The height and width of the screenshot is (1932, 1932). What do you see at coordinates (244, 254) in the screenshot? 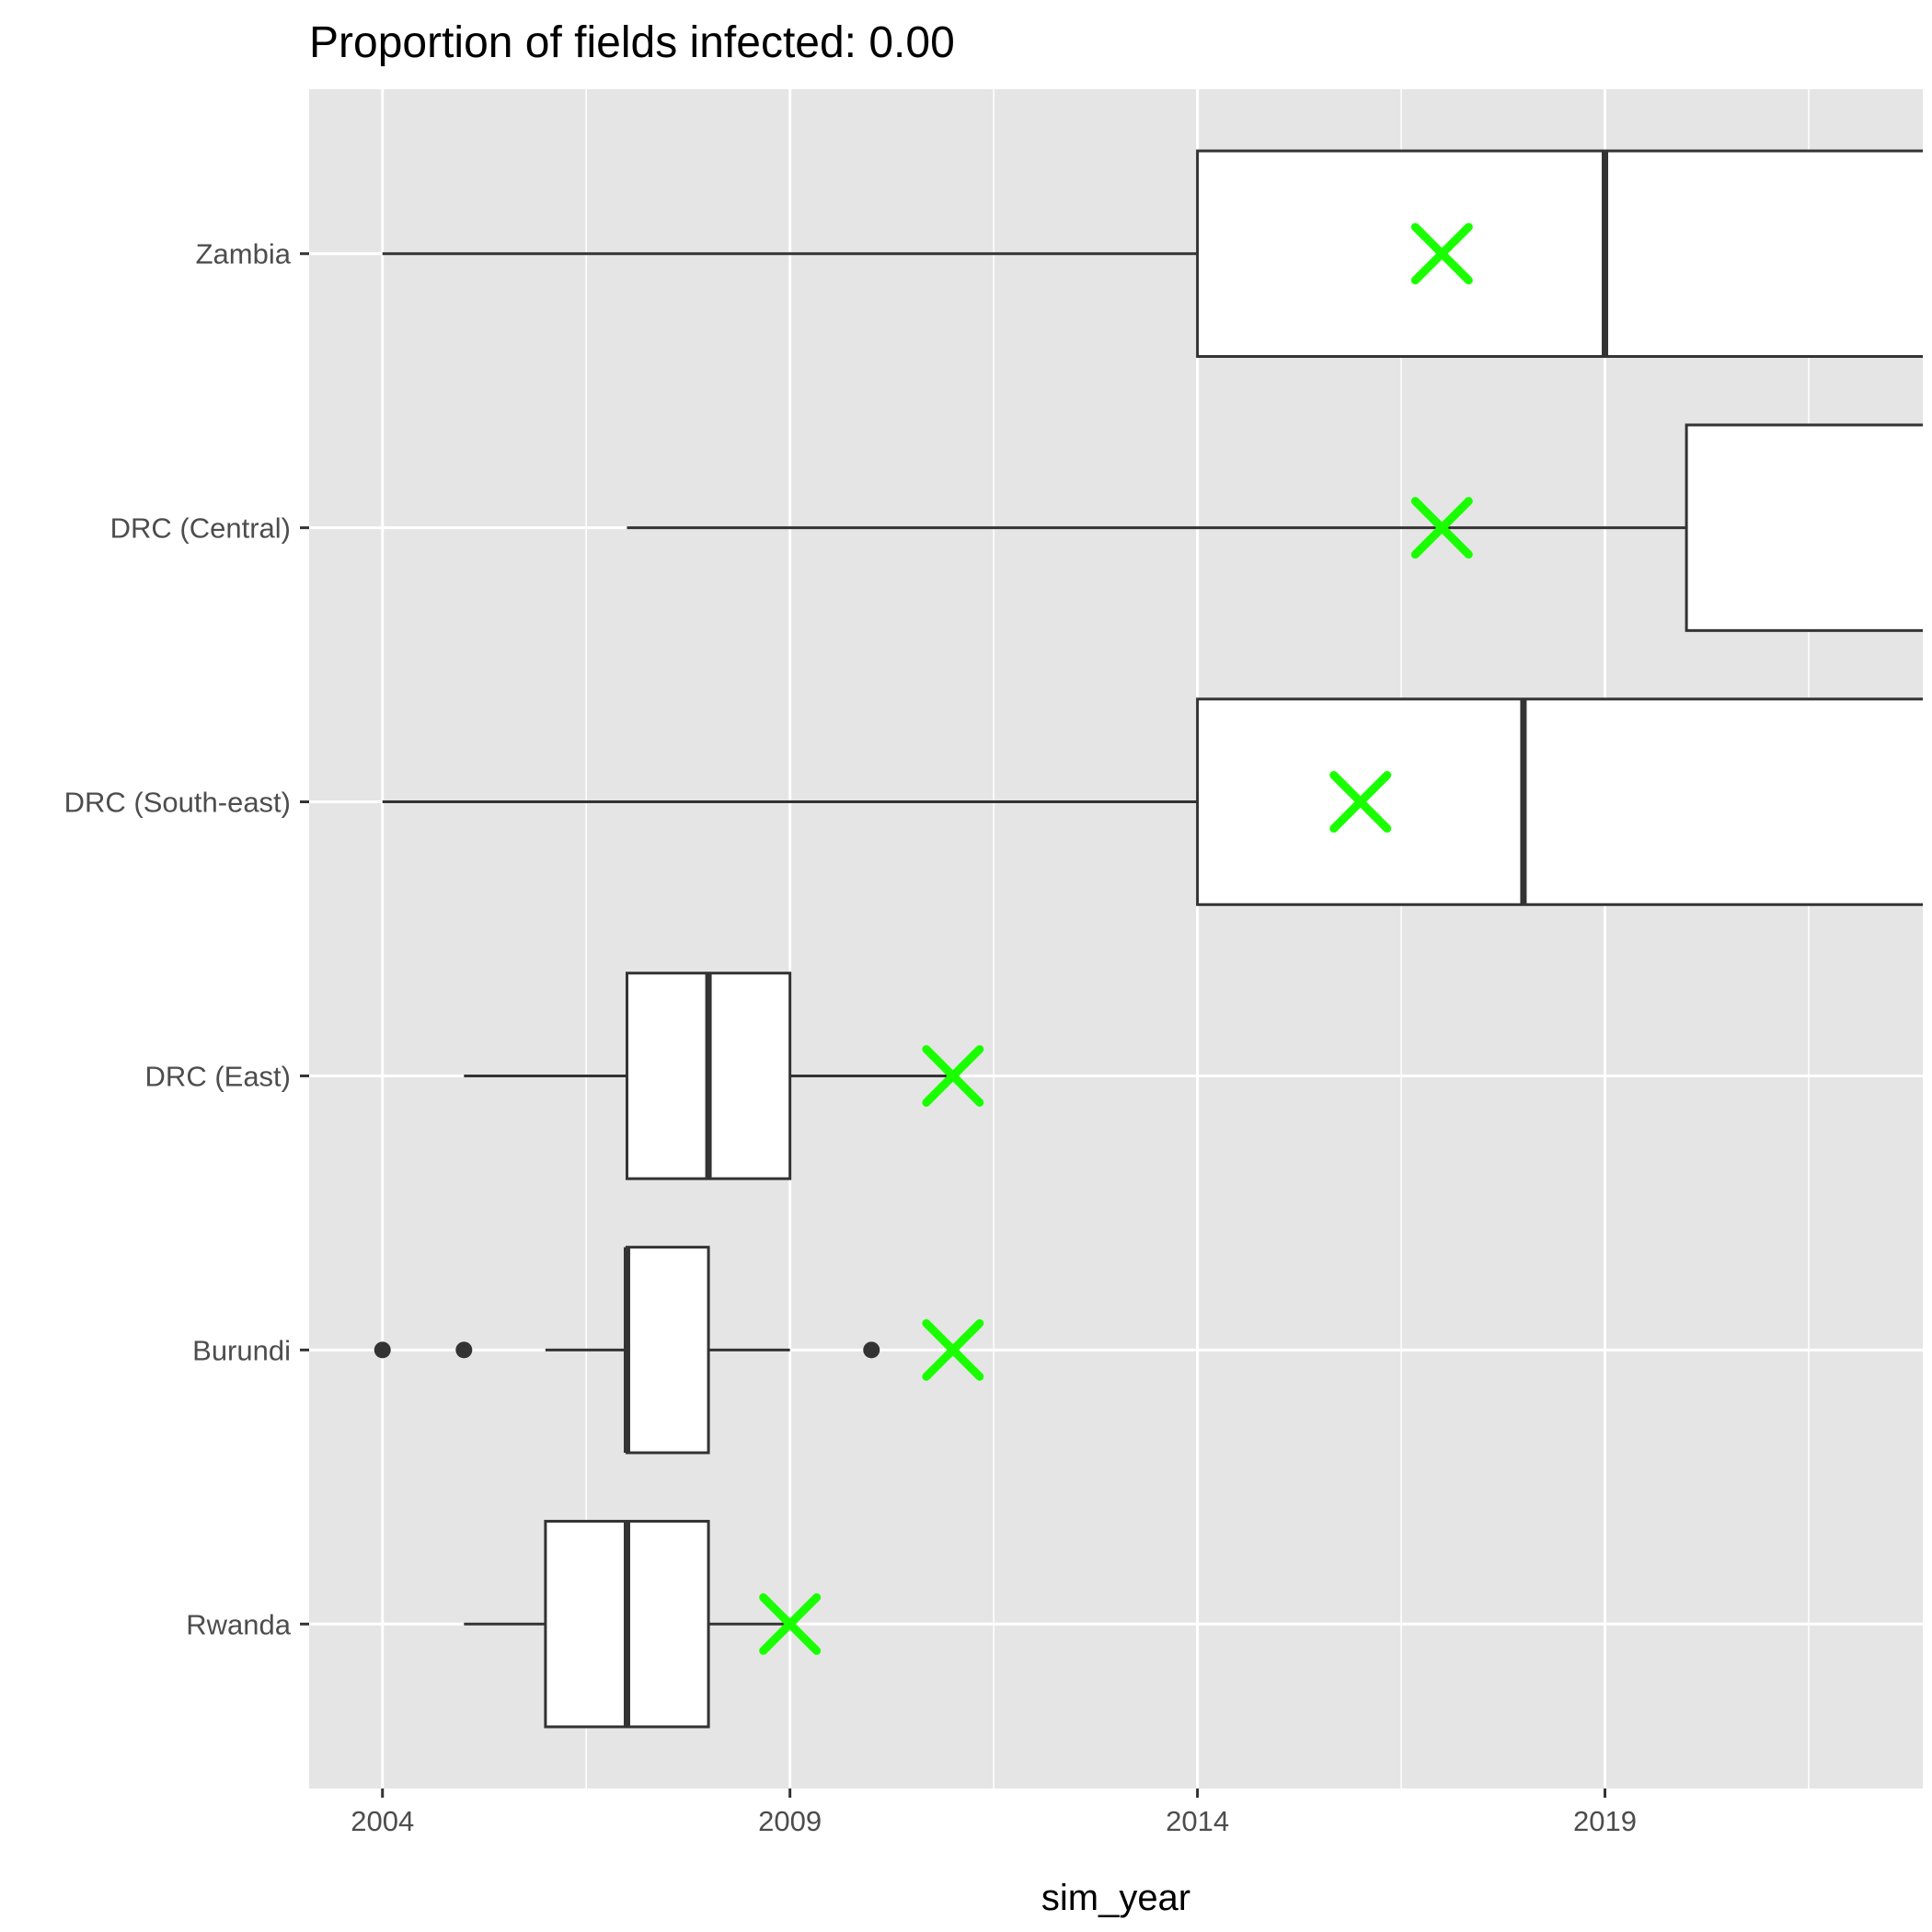
I see `y-tick-label: Zambia` at bounding box center [244, 254].